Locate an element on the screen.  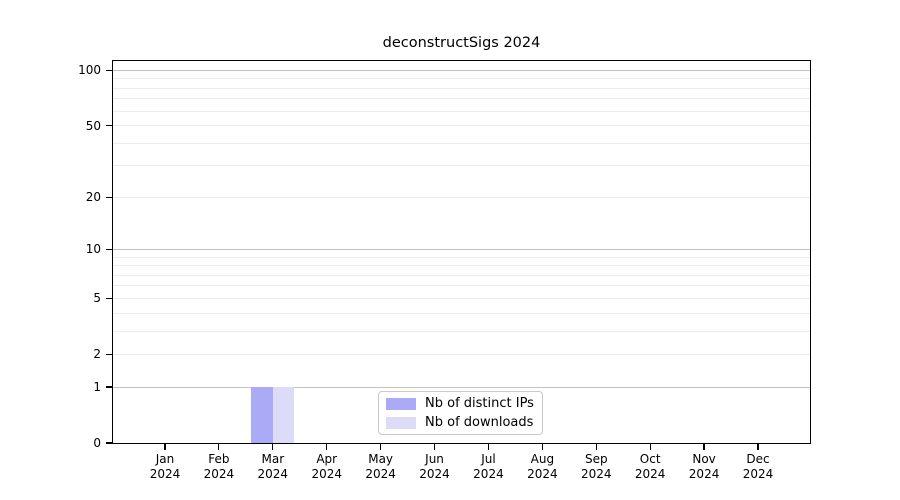
y-tick-label: 10 is located at coordinates (93, 249).